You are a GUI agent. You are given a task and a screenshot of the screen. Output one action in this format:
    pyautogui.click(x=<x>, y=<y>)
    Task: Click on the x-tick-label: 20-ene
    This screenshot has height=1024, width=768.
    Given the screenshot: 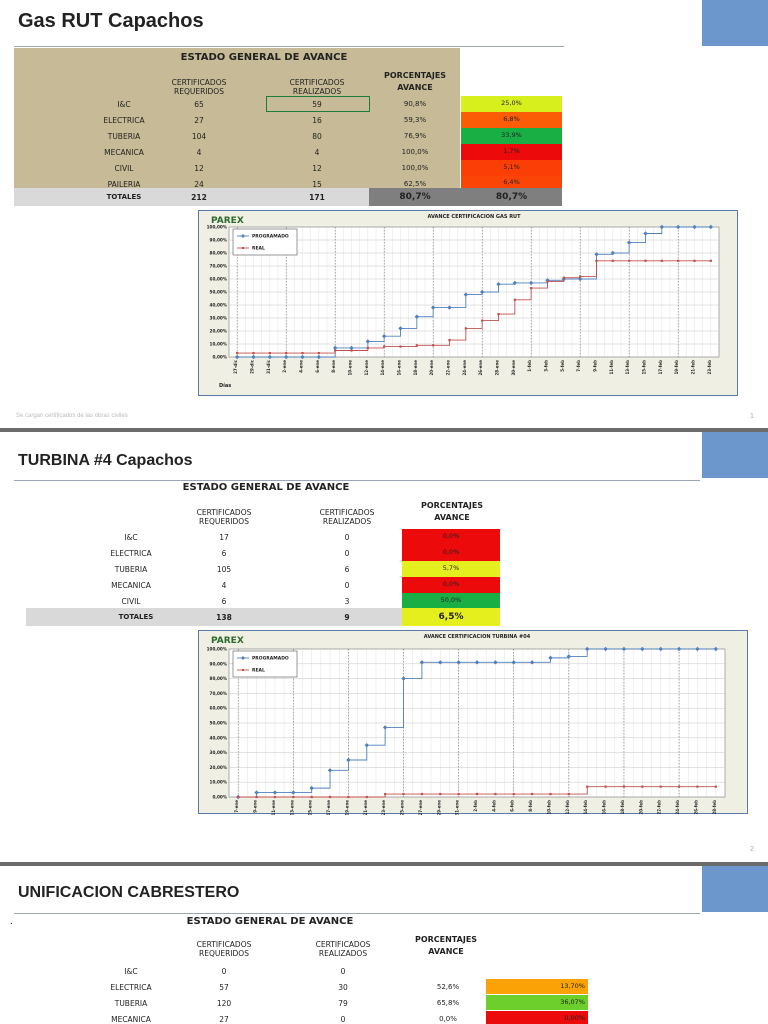 What is the action you would take?
    pyautogui.click(x=431, y=368)
    